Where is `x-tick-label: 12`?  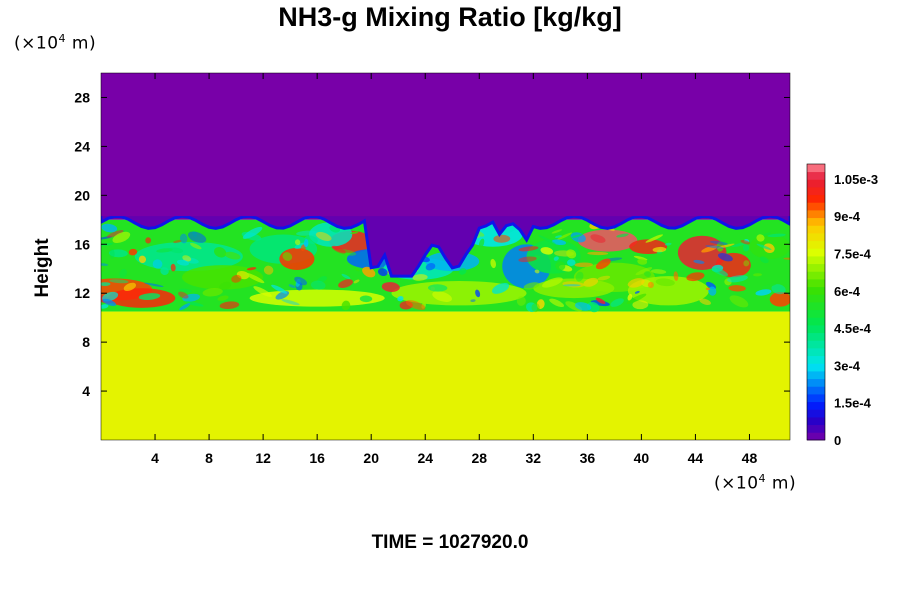
x-tick-label: 12 is located at coordinates (263, 458).